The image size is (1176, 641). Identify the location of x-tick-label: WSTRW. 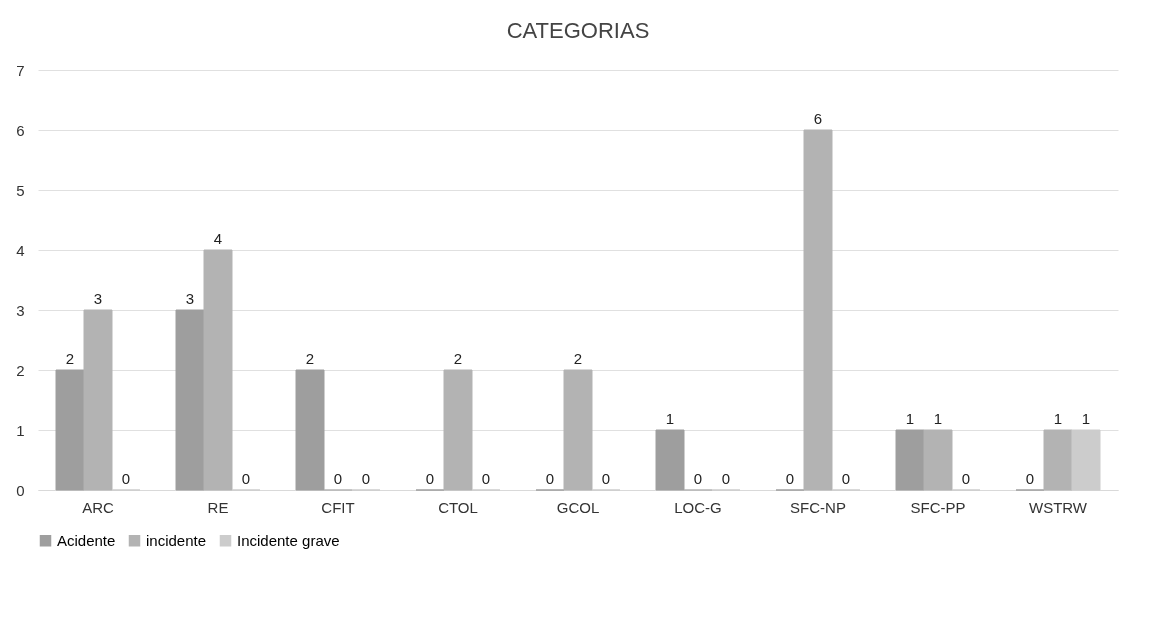
(1058, 507).